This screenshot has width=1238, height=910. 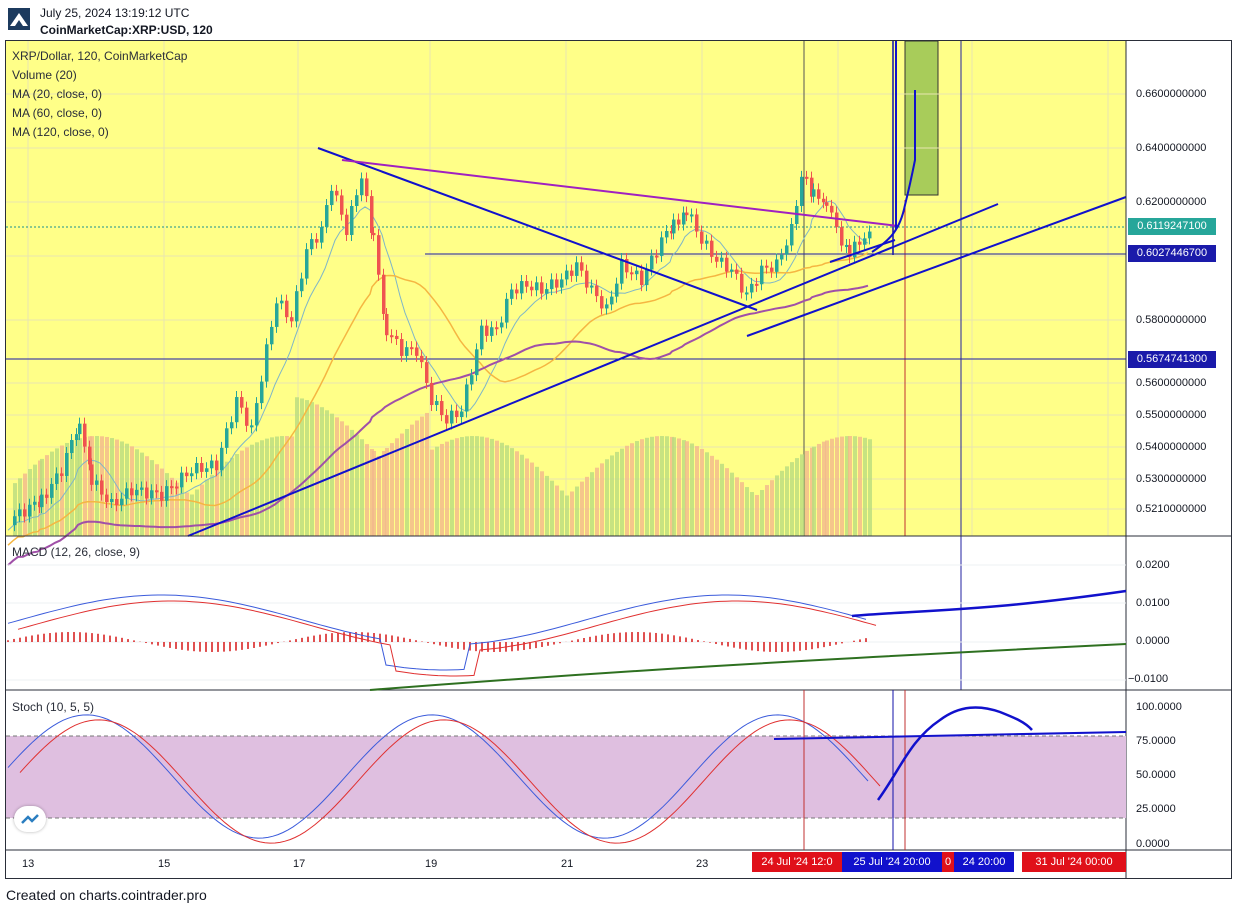 What do you see at coordinates (1074, 862) in the screenshot?
I see `time-flag: 31 Jul '24 00:00` at bounding box center [1074, 862].